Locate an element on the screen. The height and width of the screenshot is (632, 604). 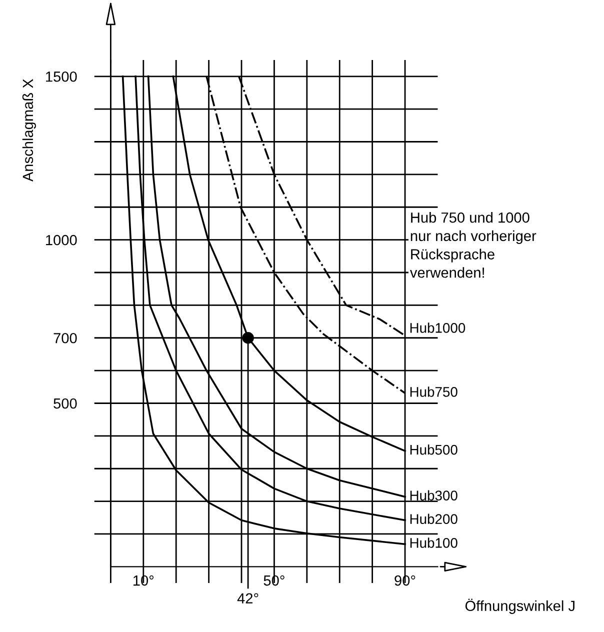
series-label: Hub100 is located at coordinates (434, 543).